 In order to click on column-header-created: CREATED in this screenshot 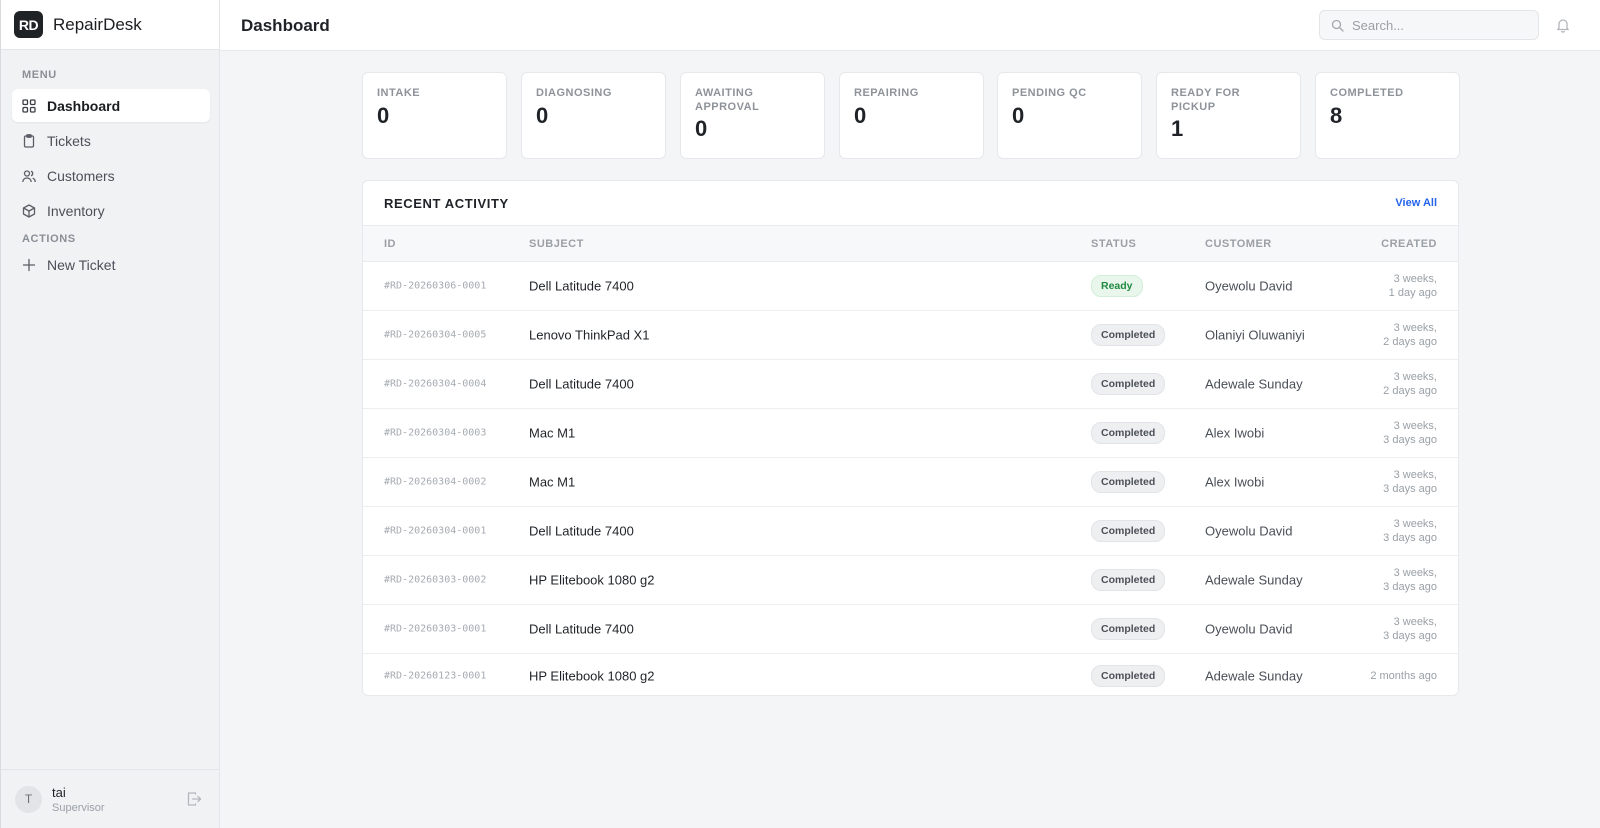, I will do `click(1409, 244)`.